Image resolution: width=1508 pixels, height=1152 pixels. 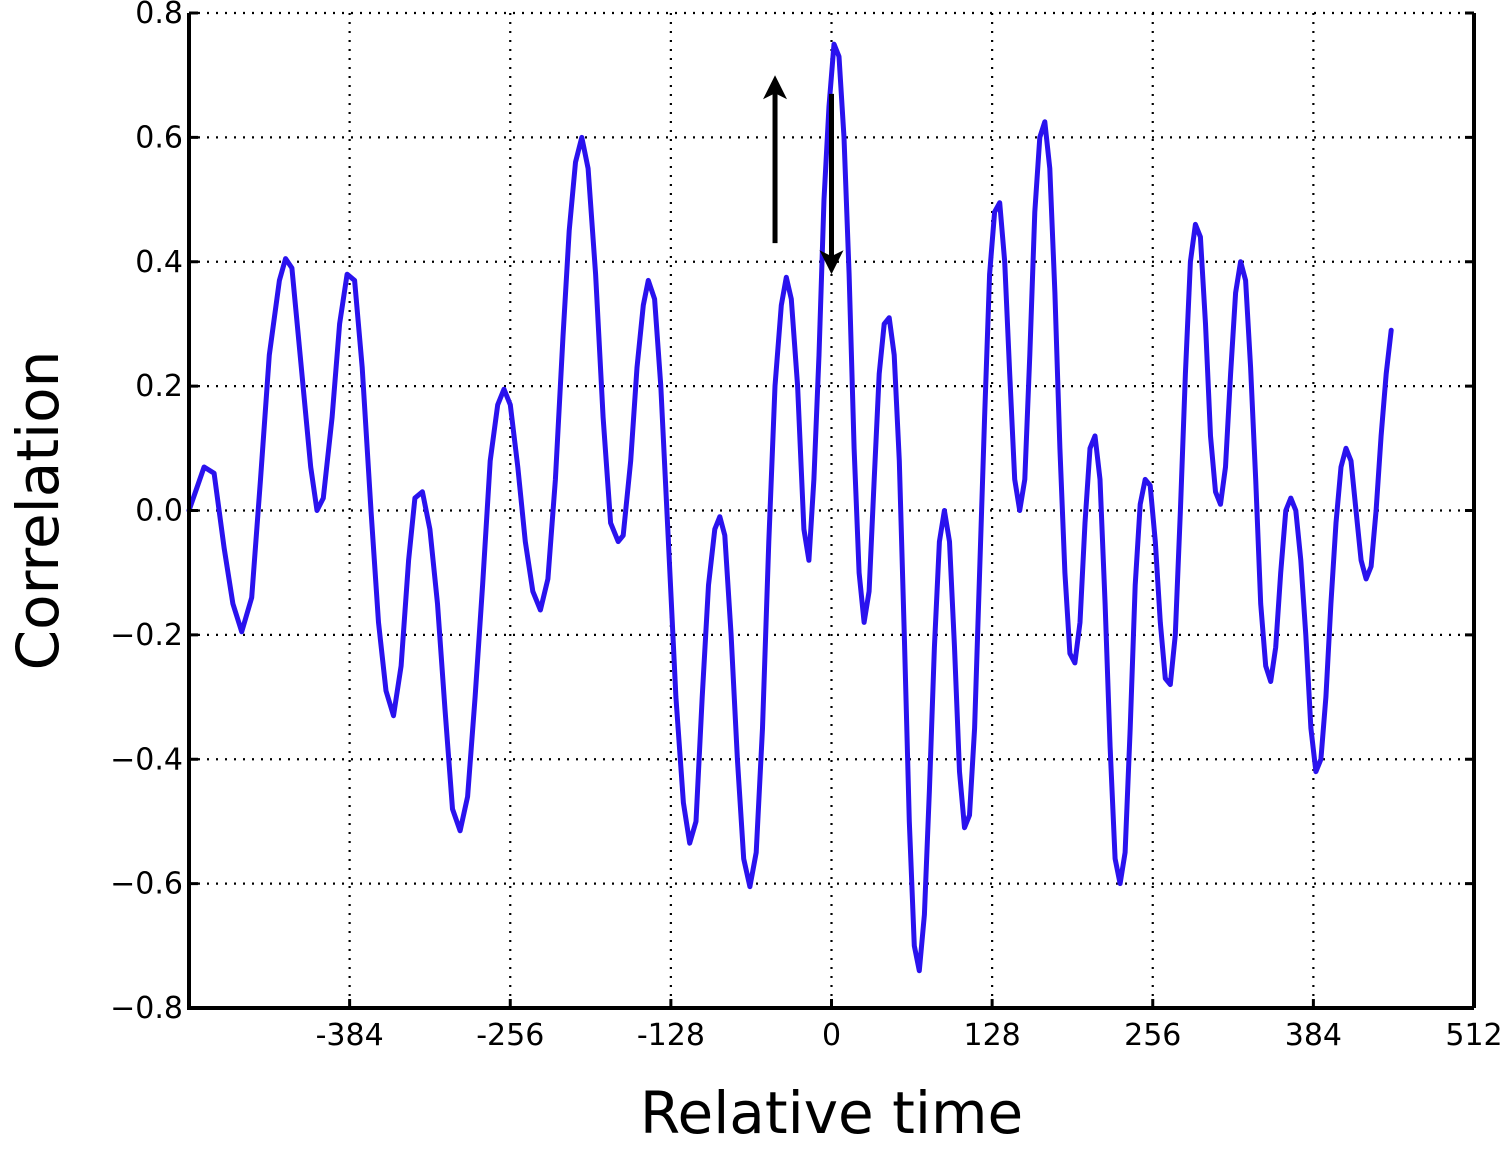 I want to click on y-tick-label: −0.6, so click(x=146, y=884).